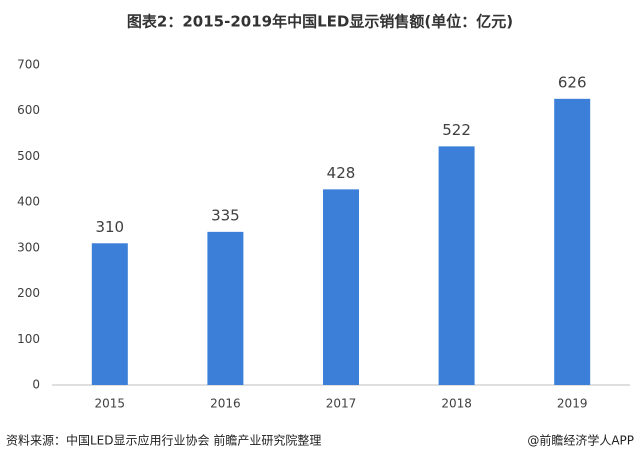 The width and height of the screenshot is (640, 463). Describe the element at coordinates (28, 110) in the screenshot. I see `y-tick-label: 600` at that location.